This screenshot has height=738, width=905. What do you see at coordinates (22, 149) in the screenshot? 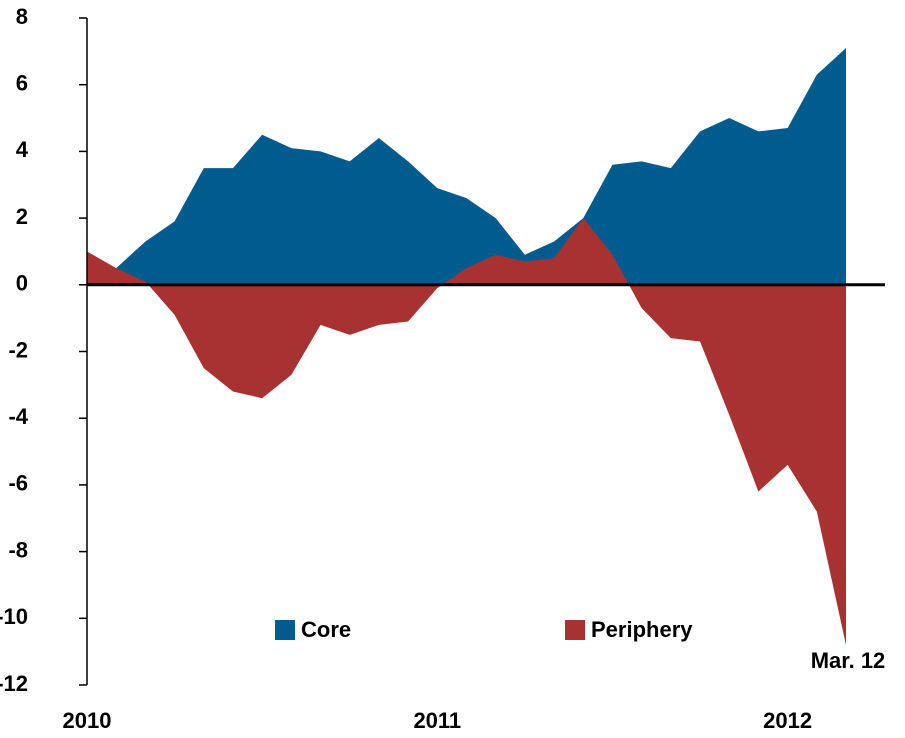
I see `y-tick-label: 4` at bounding box center [22, 149].